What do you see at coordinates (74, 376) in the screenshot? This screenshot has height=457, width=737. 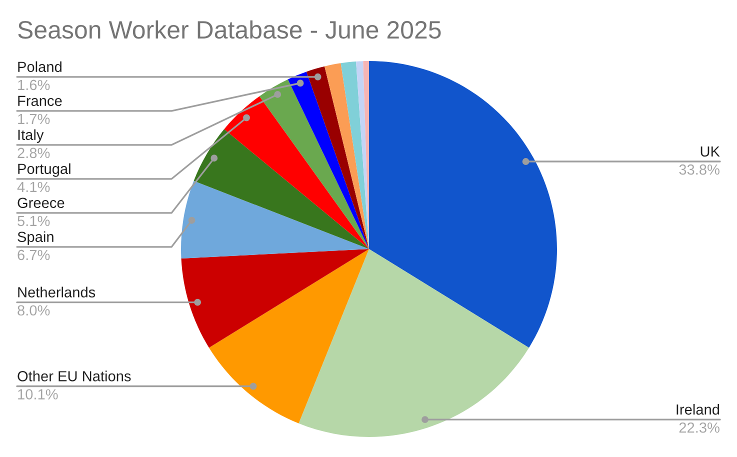 I see `slice-label: Other EU Nations` at bounding box center [74, 376].